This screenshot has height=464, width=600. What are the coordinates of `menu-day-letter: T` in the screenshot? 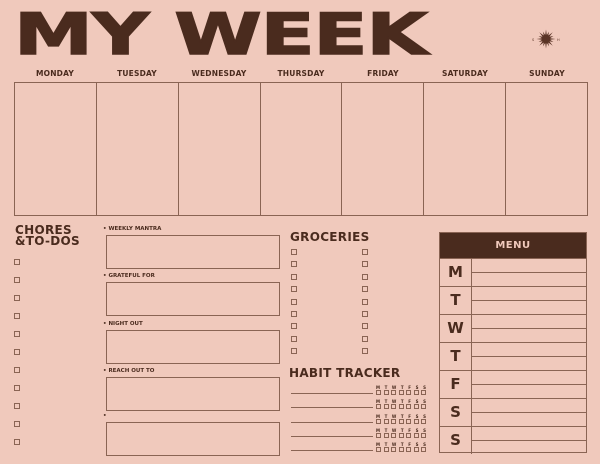 It's located at (456, 300).